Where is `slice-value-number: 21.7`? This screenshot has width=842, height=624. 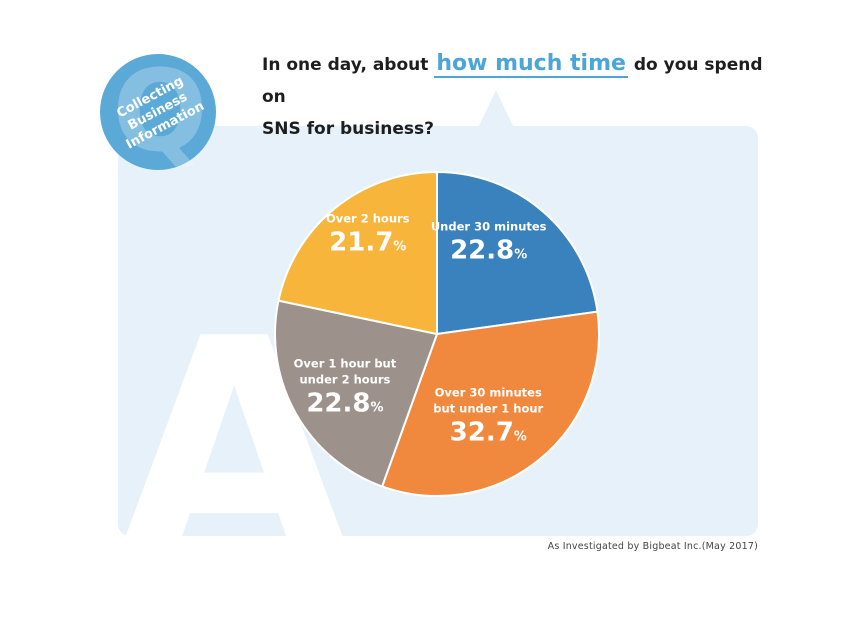
slice-value-number: 21.7 is located at coordinates (361, 242).